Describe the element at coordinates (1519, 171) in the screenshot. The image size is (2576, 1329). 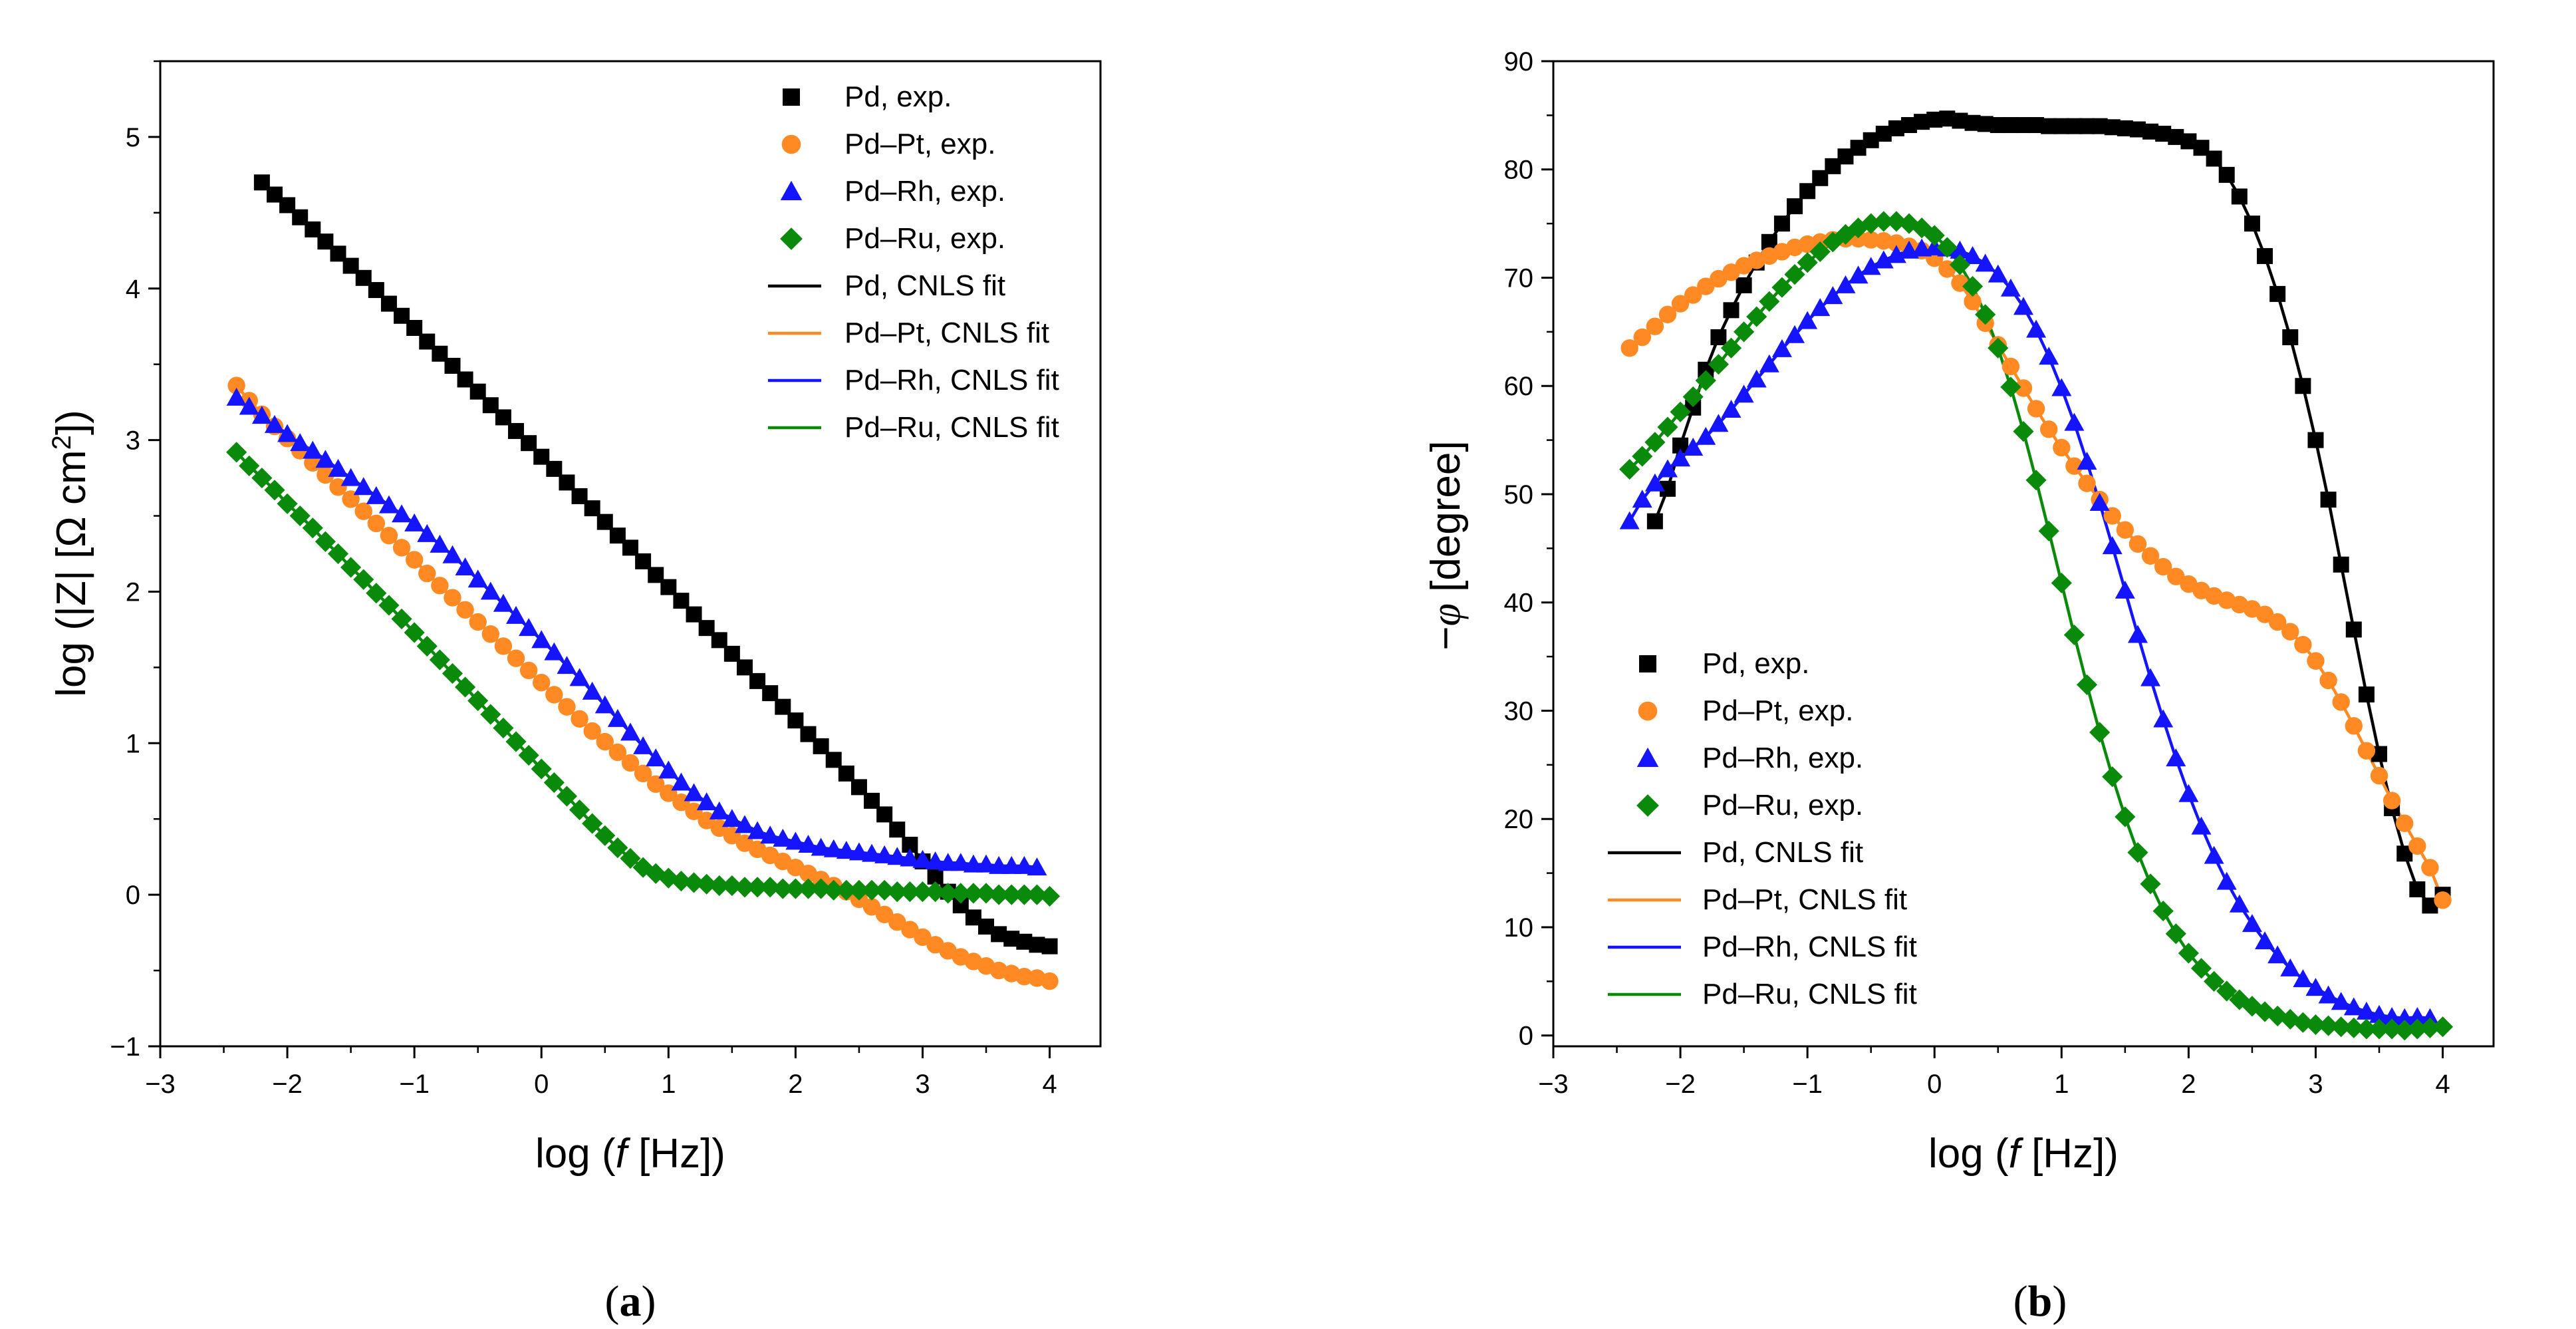
I see `y-tick-label: 80` at that location.